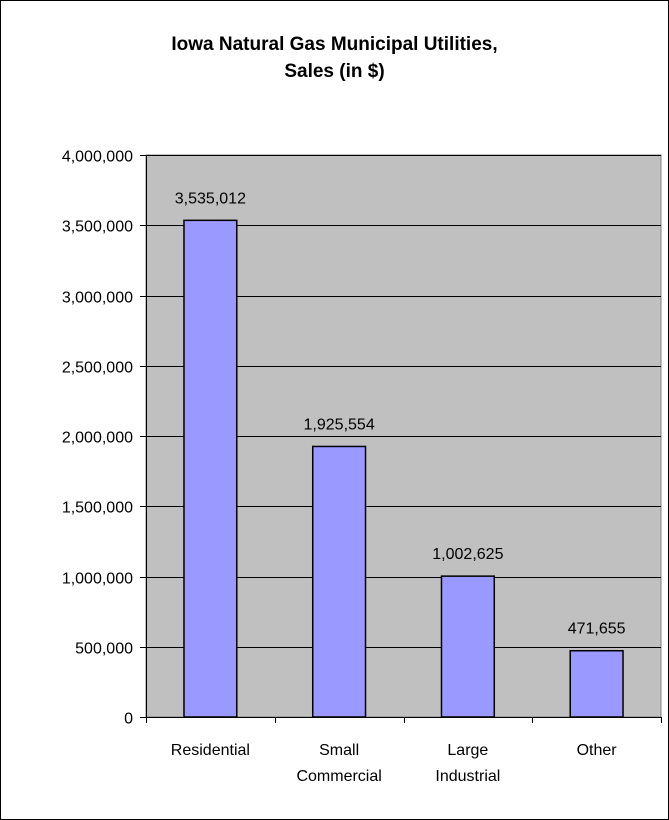 Image resolution: width=669 pixels, height=820 pixels. What do you see at coordinates (97, 508) in the screenshot?
I see `y-tick-label: 1,500,000` at bounding box center [97, 508].